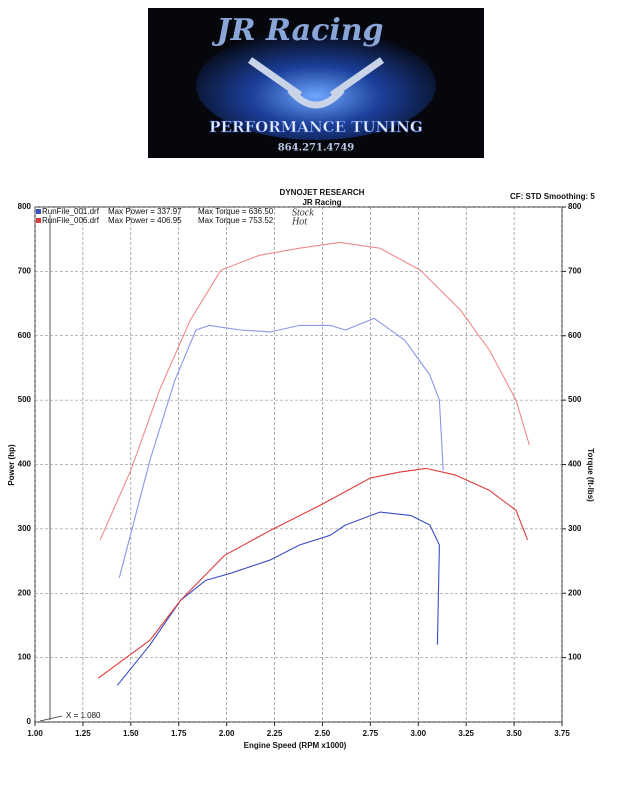 Image resolution: width=618 pixels, height=800 pixels. Describe the element at coordinates (315, 127) in the screenshot. I see `logo-tagline: PERFORMANCE TUNING` at that location.